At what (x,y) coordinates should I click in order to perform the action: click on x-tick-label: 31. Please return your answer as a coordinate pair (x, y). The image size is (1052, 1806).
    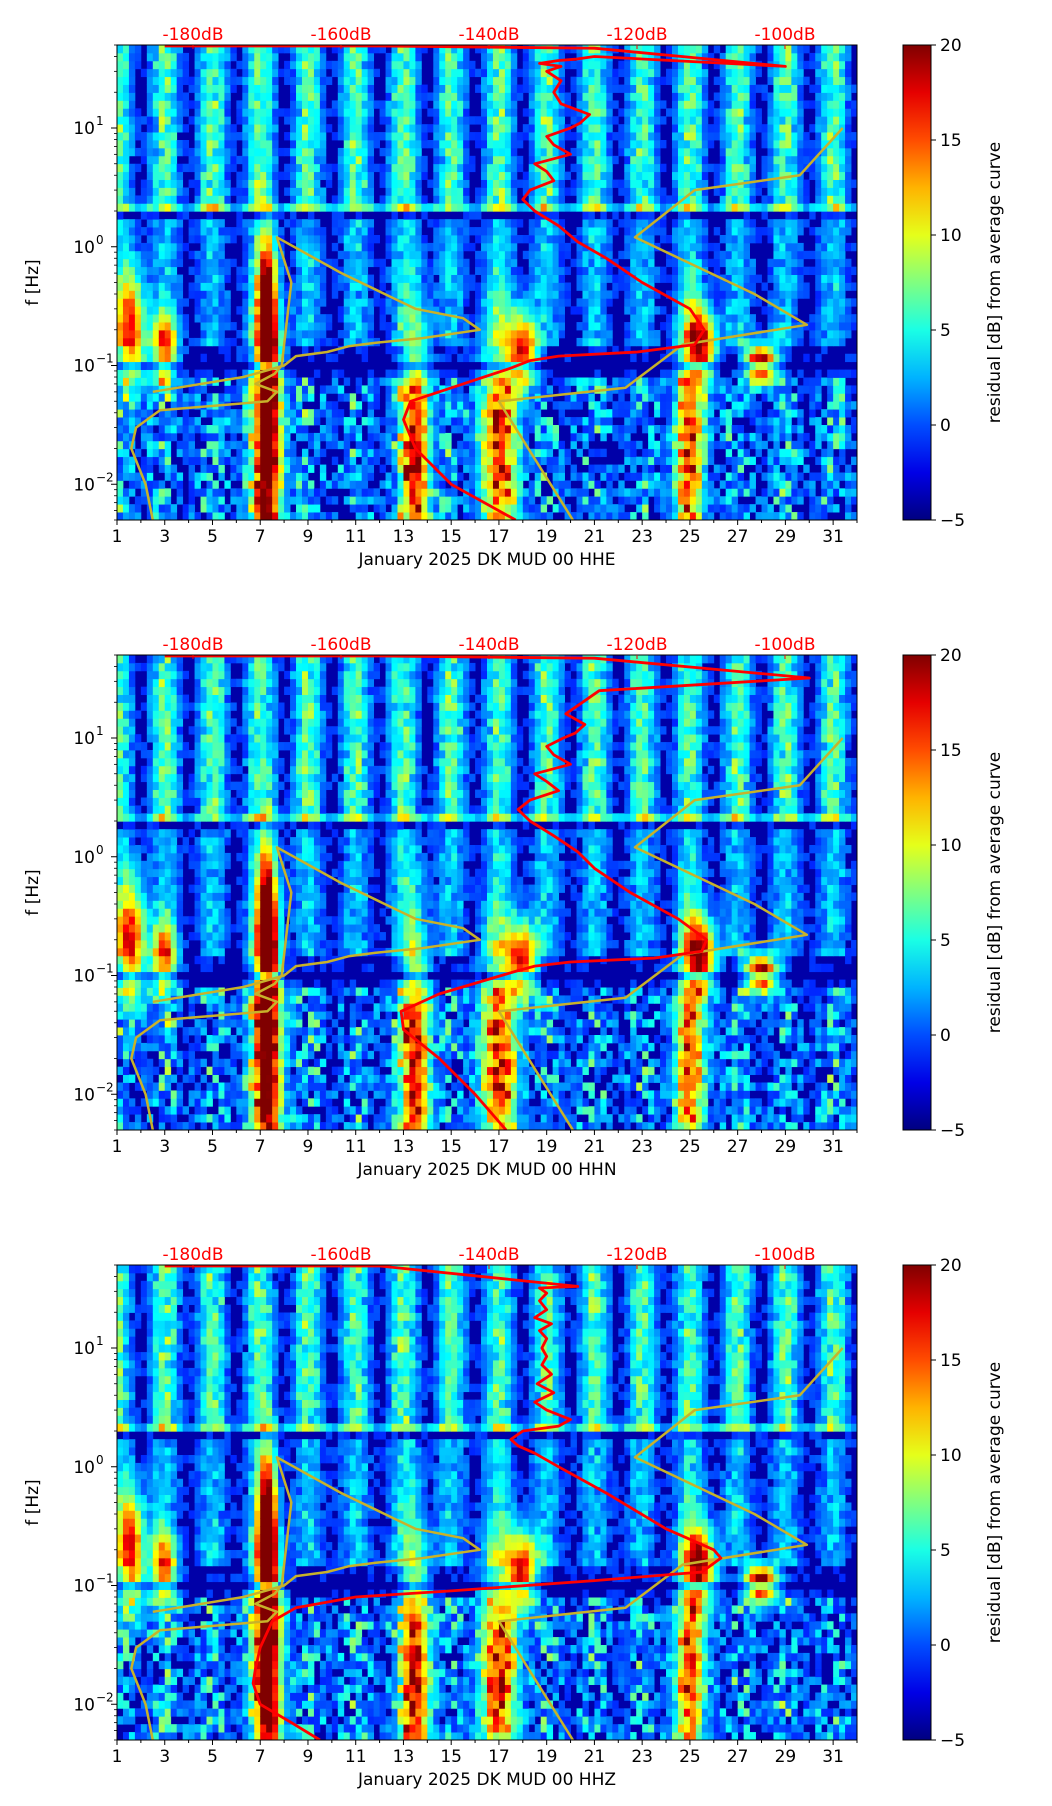
    Looking at the image, I should click on (833, 1147).